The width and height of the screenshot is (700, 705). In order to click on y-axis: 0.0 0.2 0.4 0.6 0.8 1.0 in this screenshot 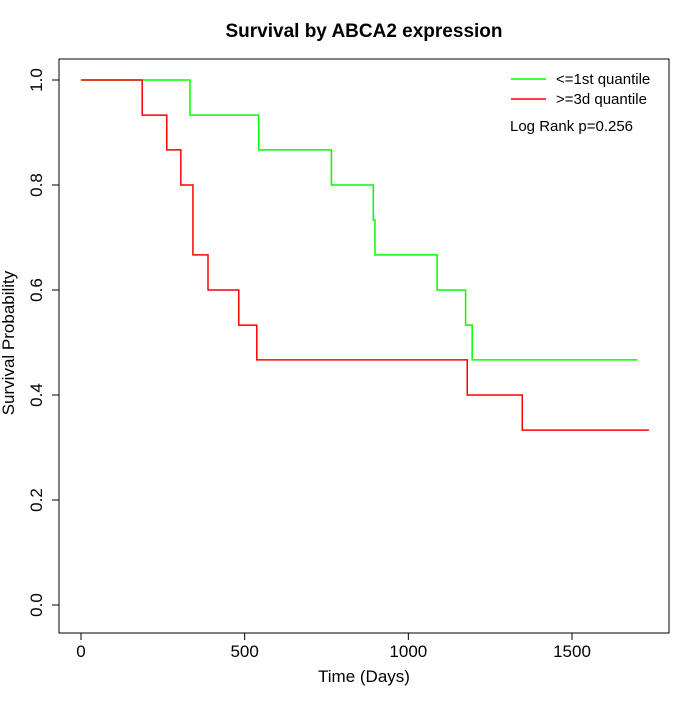, I will do `click(43, 342)`.